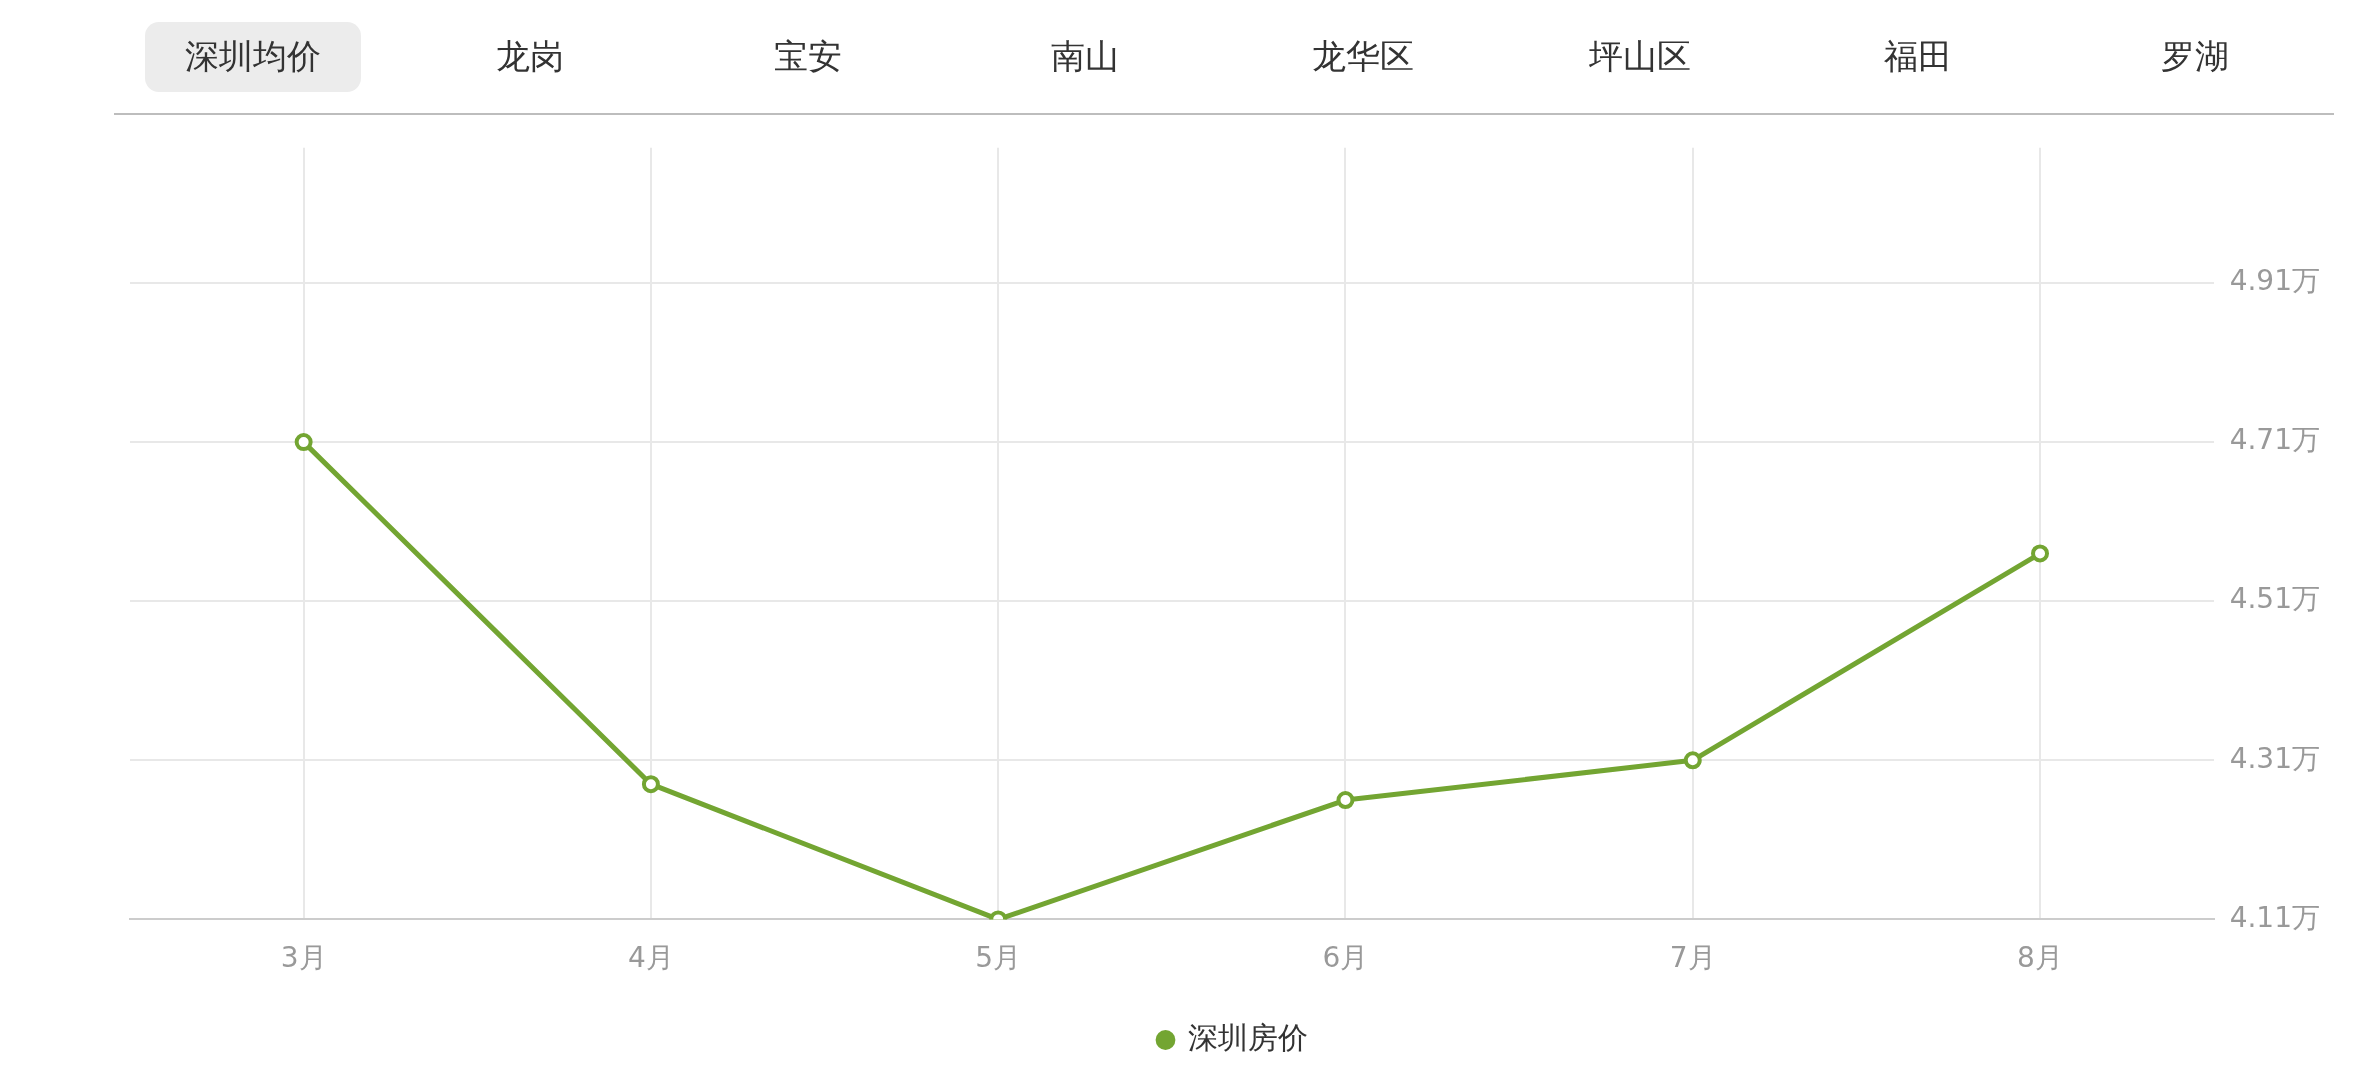 The image size is (2376, 1080). What do you see at coordinates (303, 958) in the screenshot?
I see `x-tick-label: 3月` at bounding box center [303, 958].